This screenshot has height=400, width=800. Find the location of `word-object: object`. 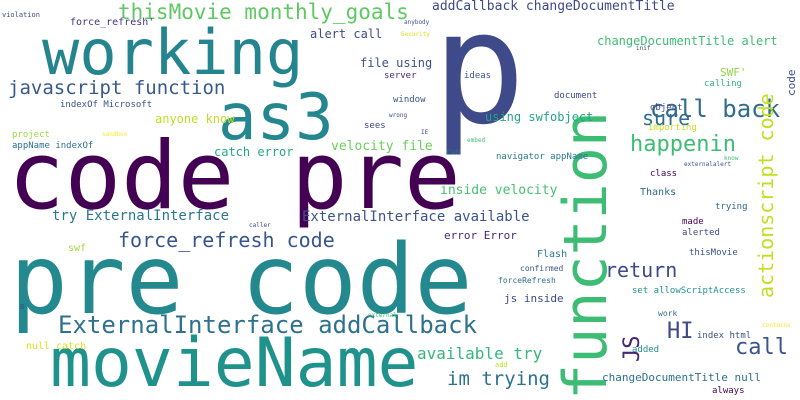

word-object: object is located at coordinates (666, 108).